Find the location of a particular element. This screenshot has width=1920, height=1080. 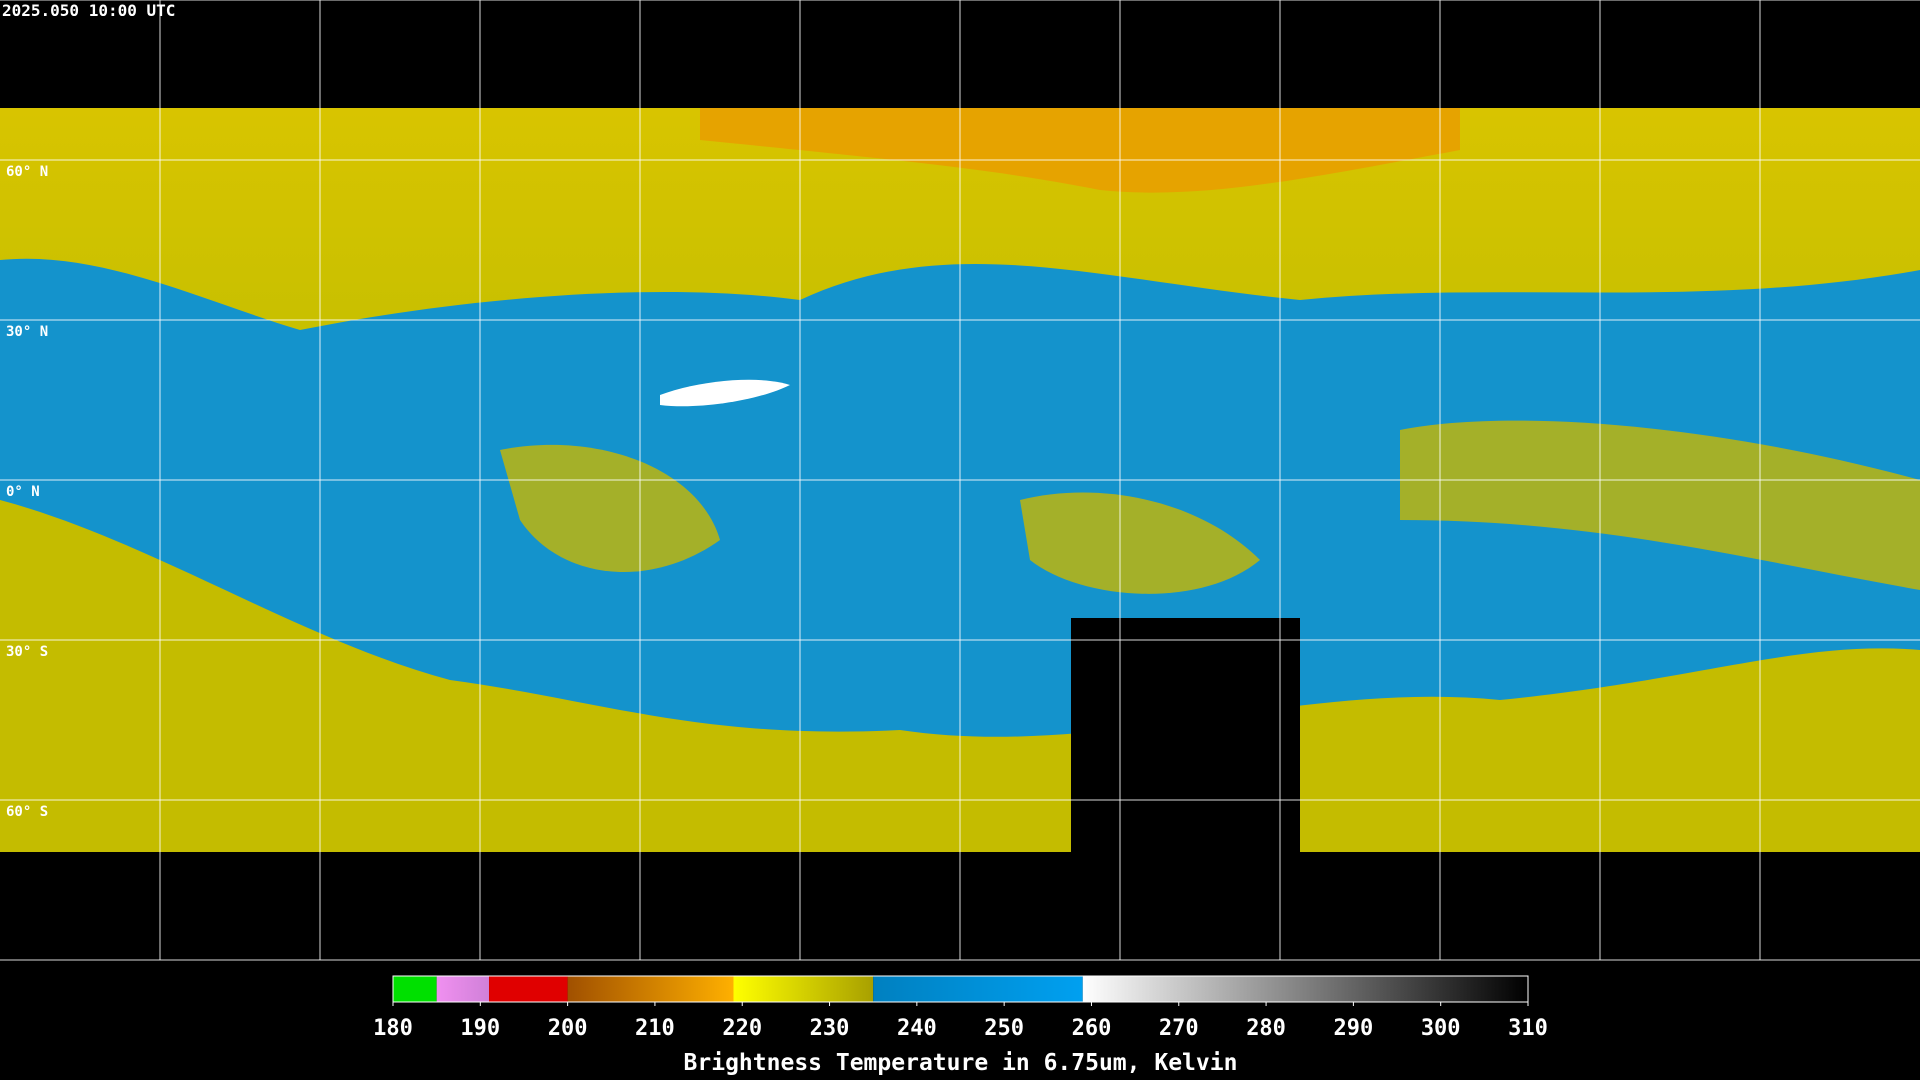

colorbar-tick-label: 300 is located at coordinates (1441, 1028).